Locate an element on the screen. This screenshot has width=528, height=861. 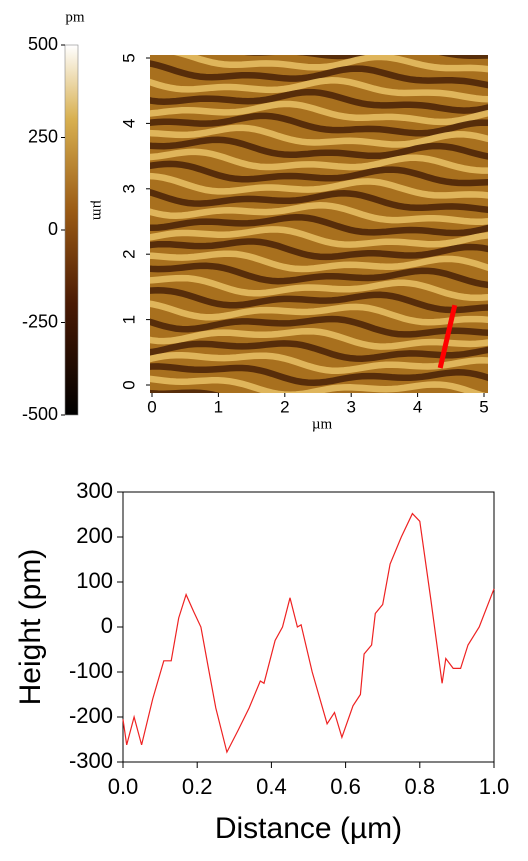
y-axis-label: µm is located at coordinates (98, 210).